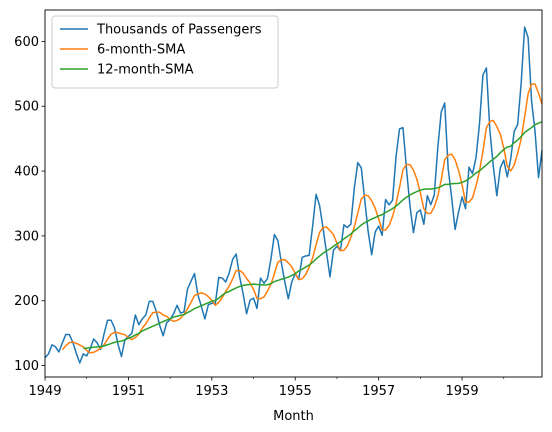  What do you see at coordinates (295, 391) in the screenshot?
I see `x-tick-label: 1955` at bounding box center [295, 391].